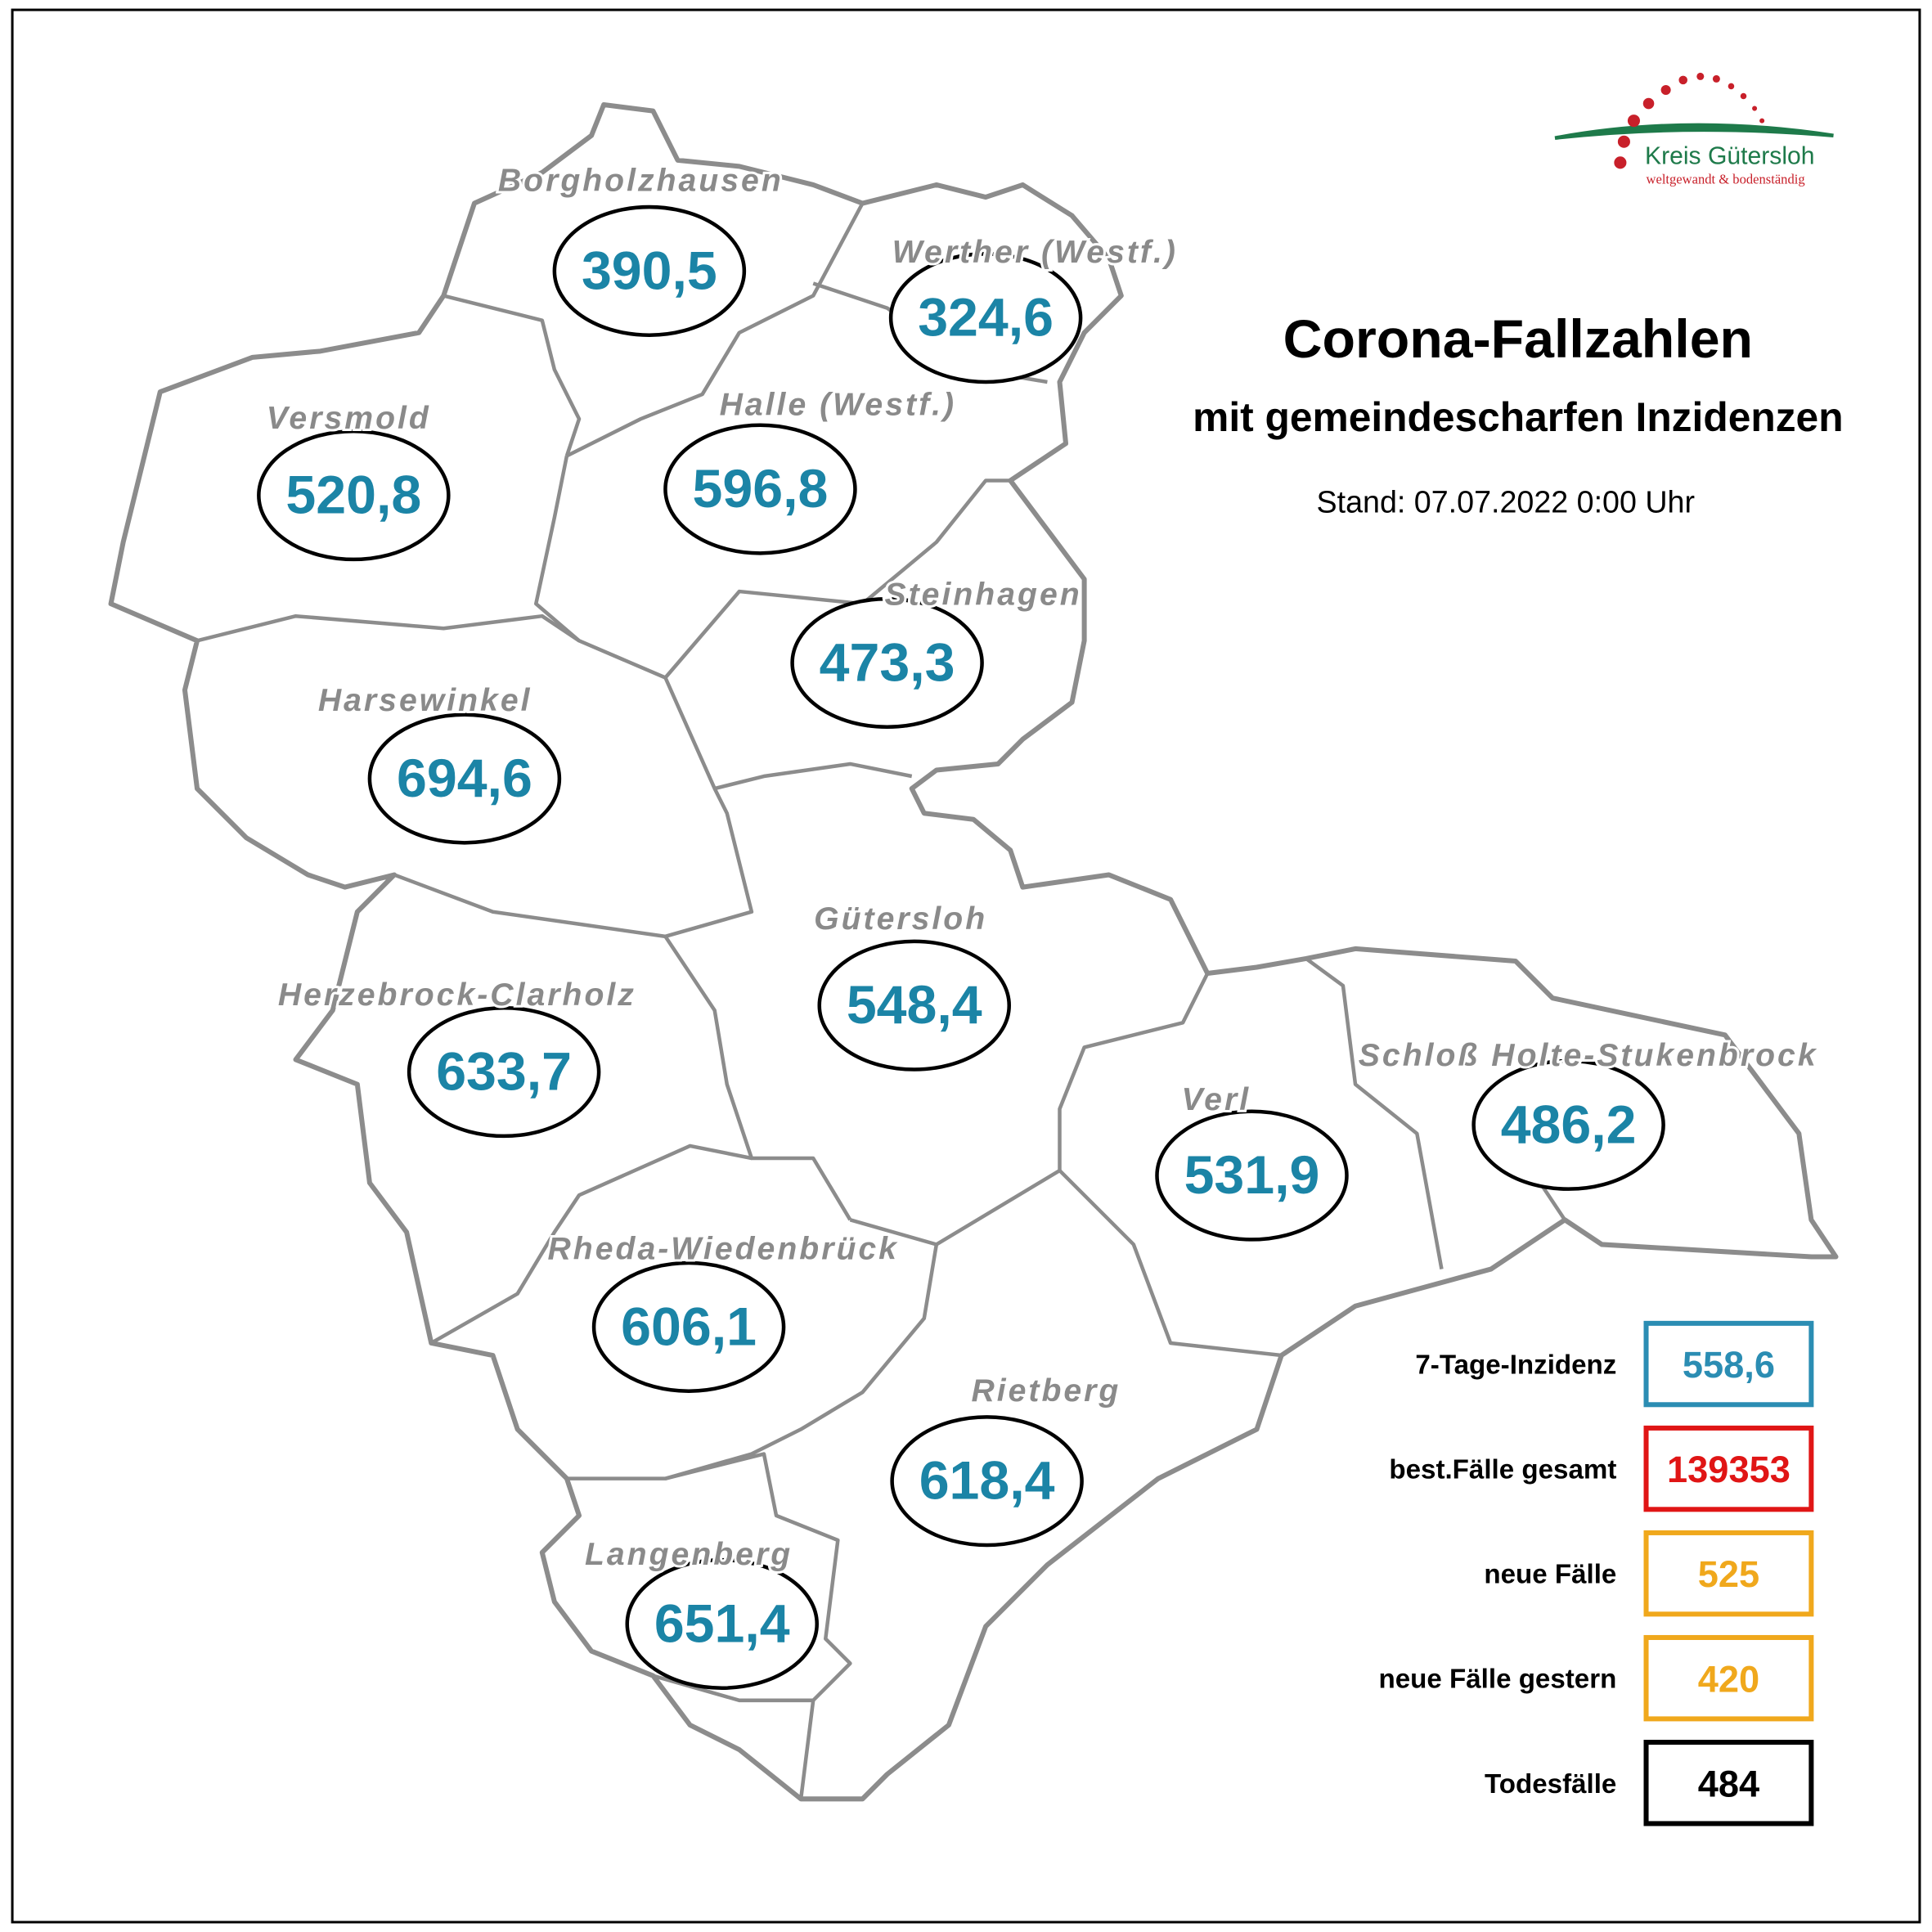 The width and height of the screenshot is (1932, 1932). I want to click on legend-value: 558,6, so click(1729, 1365).